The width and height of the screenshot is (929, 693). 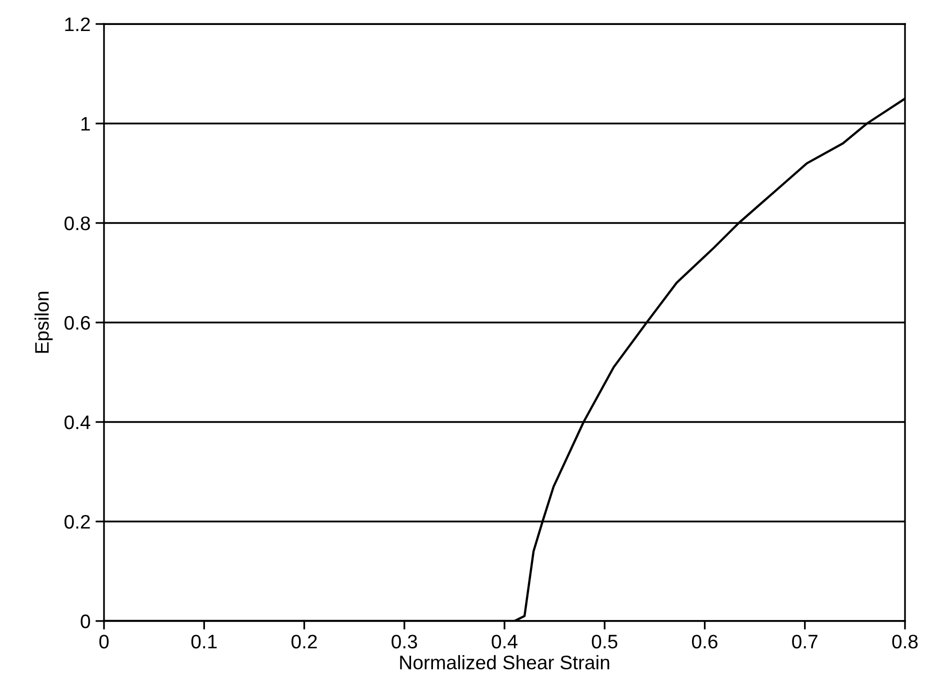 What do you see at coordinates (304, 641) in the screenshot?
I see `x-tick-label: 0.2` at bounding box center [304, 641].